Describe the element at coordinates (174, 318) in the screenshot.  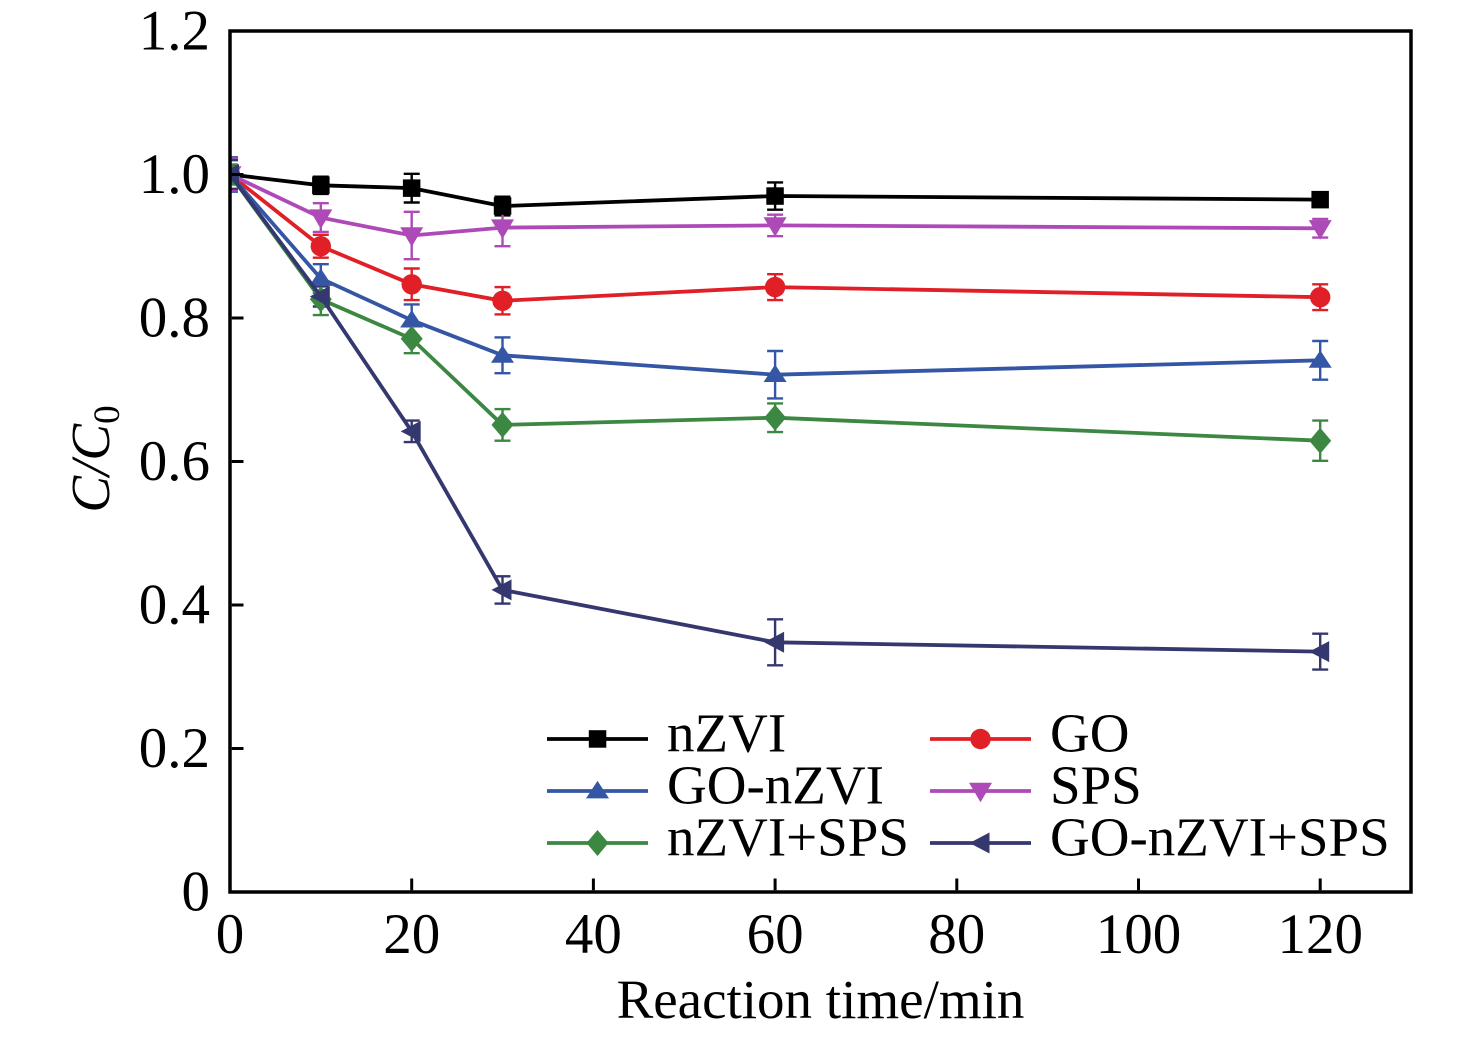
I see `svg-text: 0.8` at that location.